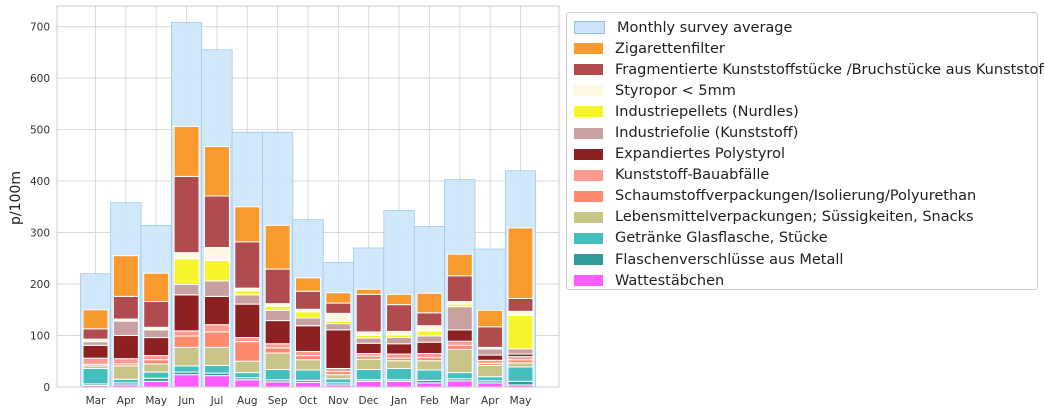 The height and width of the screenshot is (411, 1044). What do you see at coordinates (96, 401) in the screenshot?
I see `x-tick-label: Mar` at bounding box center [96, 401].